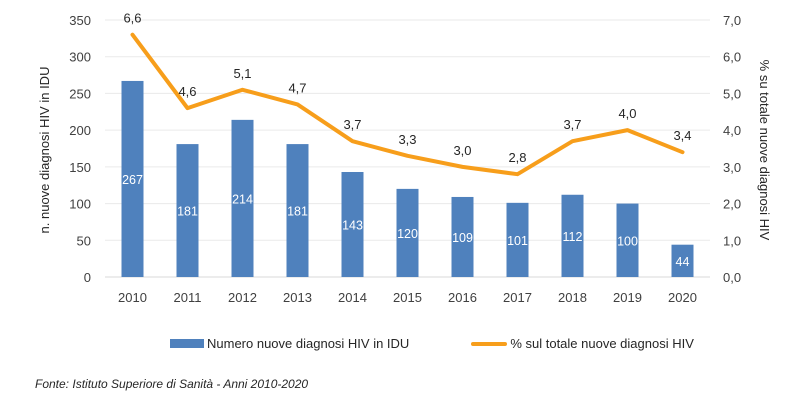 The image size is (791, 415). I want to click on legend-bar-label: Numero nuove diagnosi HIV in IDU, so click(308, 343).